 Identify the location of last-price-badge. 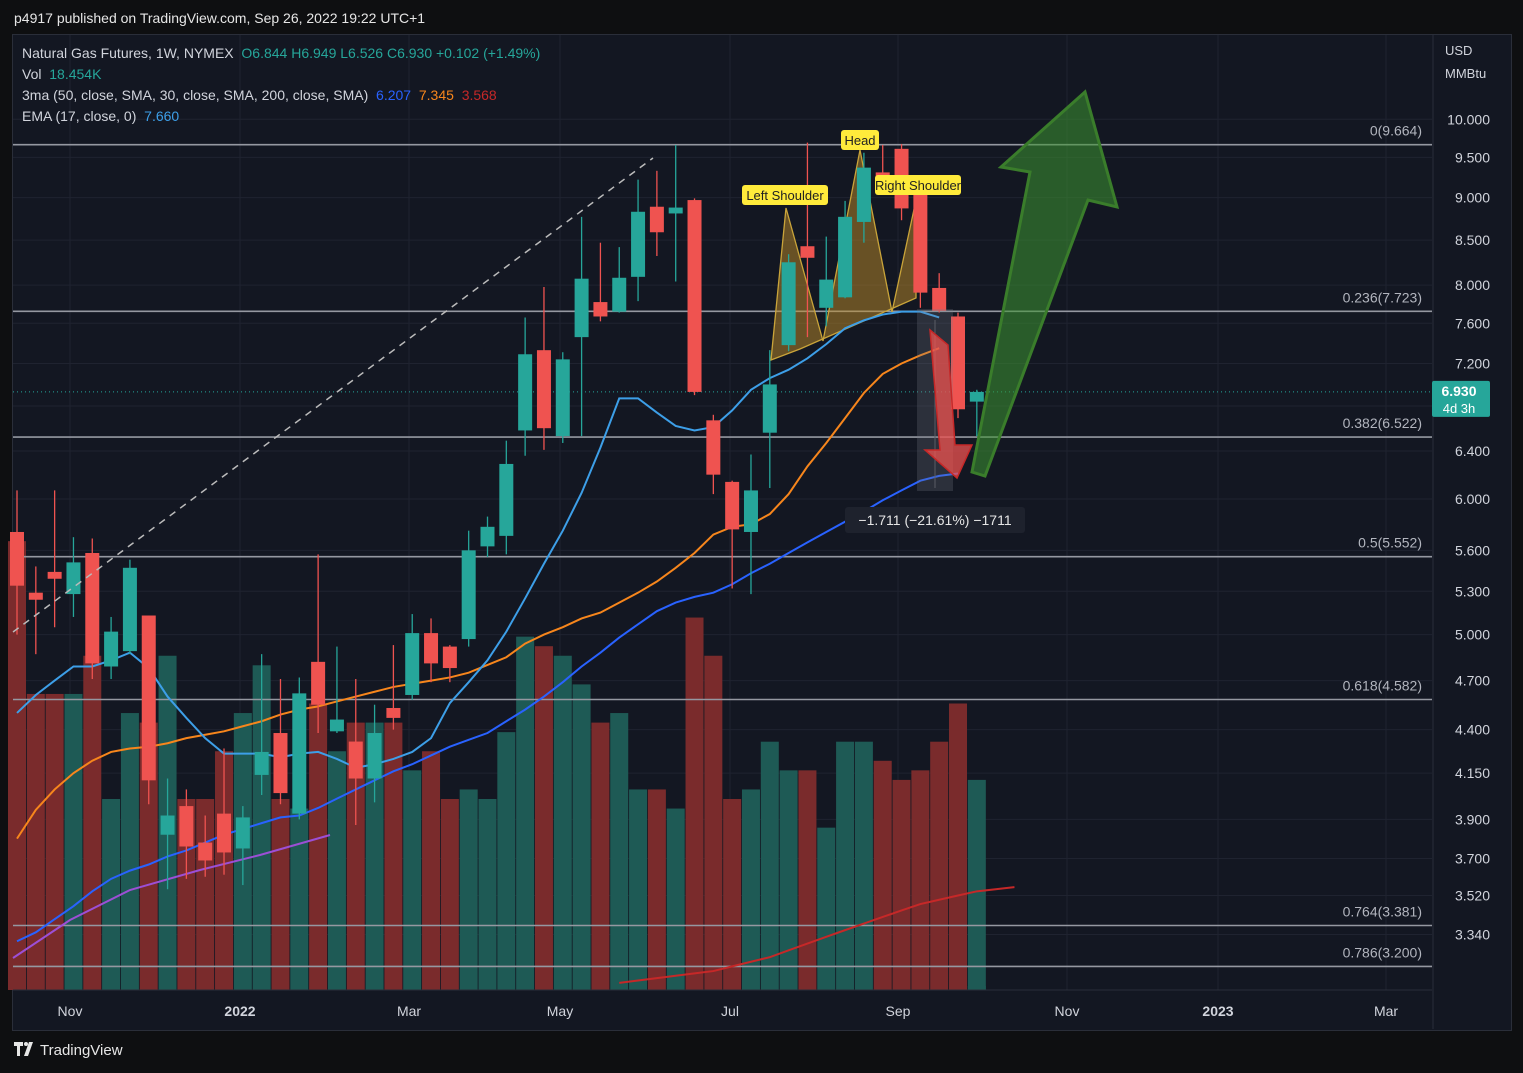
(1461, 398).